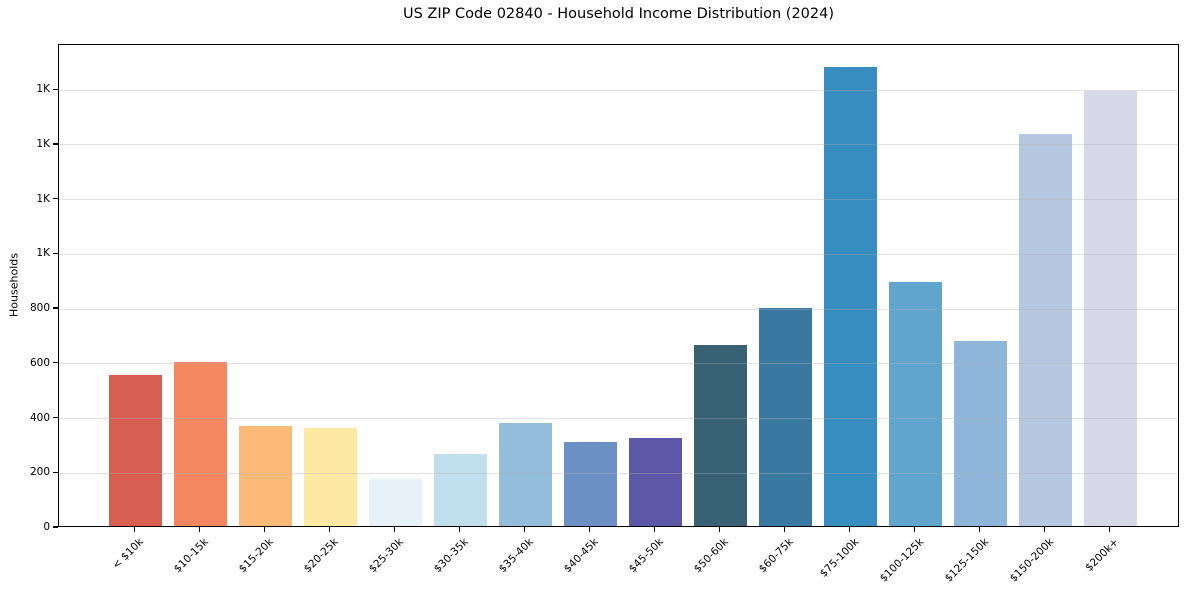 The image size is (1189, 590). I want to click on x-tick-label: $125-150k, so click(967, 560).